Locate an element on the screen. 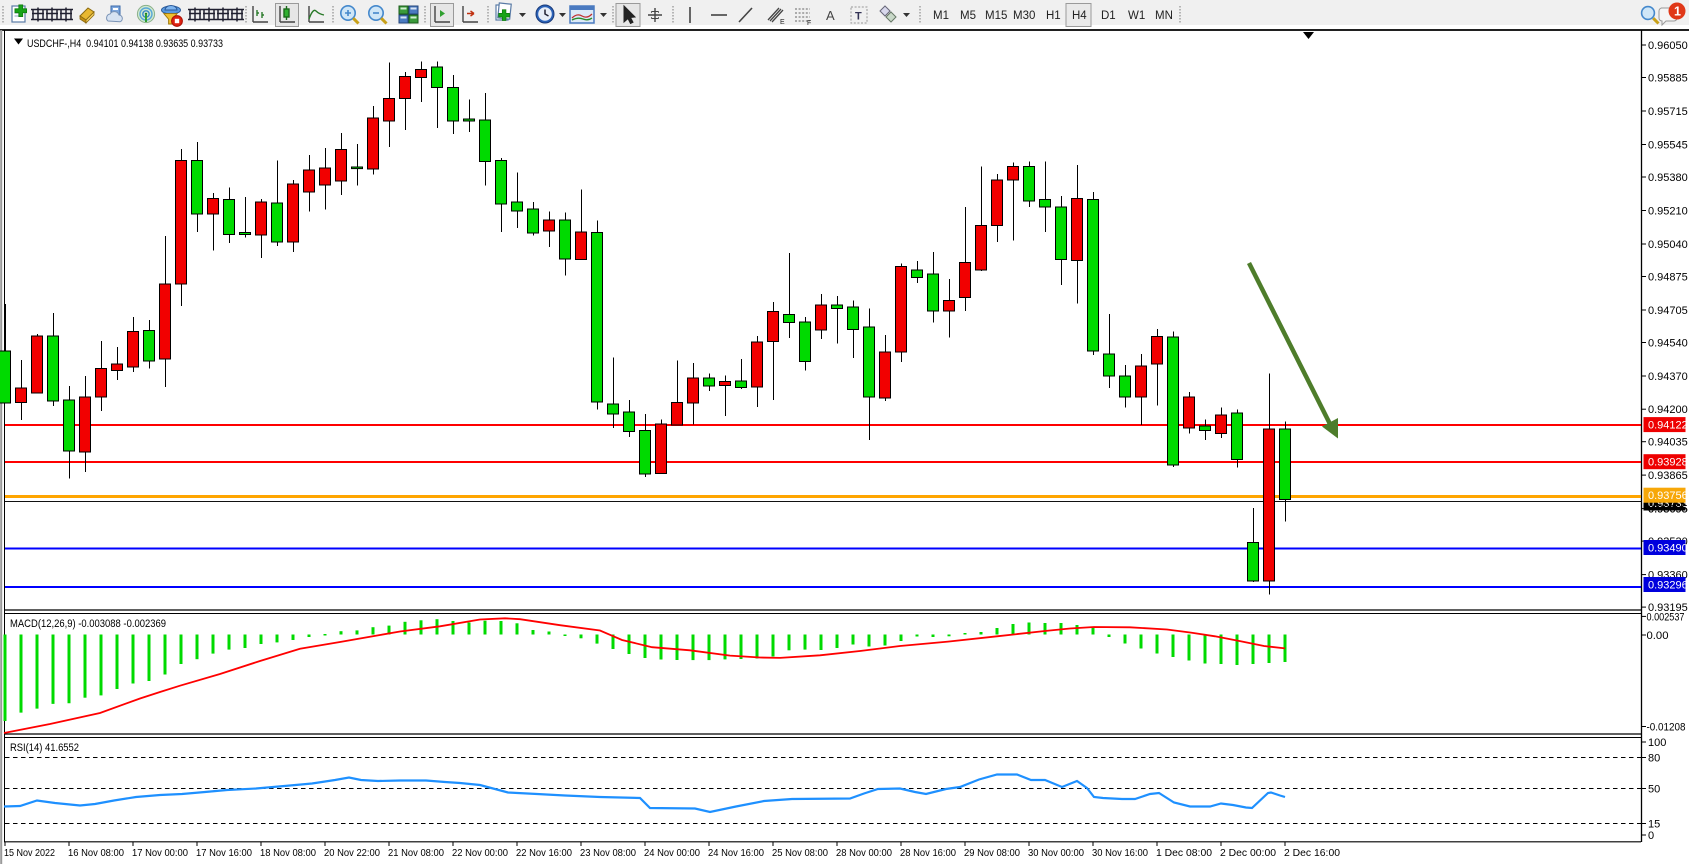 This screenshot has height=864, width=1689. svg-text: D1 is located at coordinates (1108, 16).